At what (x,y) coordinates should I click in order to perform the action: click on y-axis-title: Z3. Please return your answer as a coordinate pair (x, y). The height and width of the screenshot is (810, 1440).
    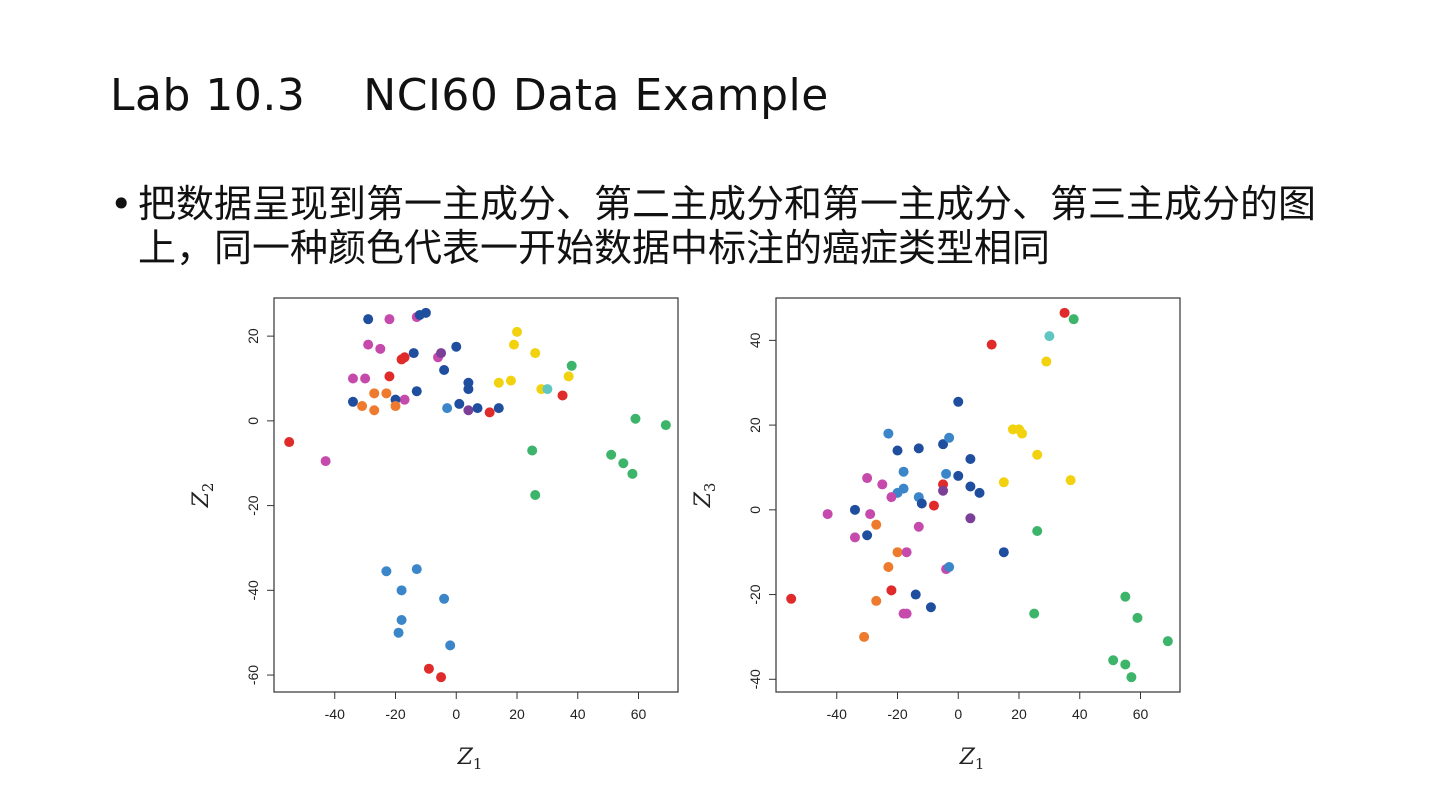
    Looking at the image, I should click on (705, 496).